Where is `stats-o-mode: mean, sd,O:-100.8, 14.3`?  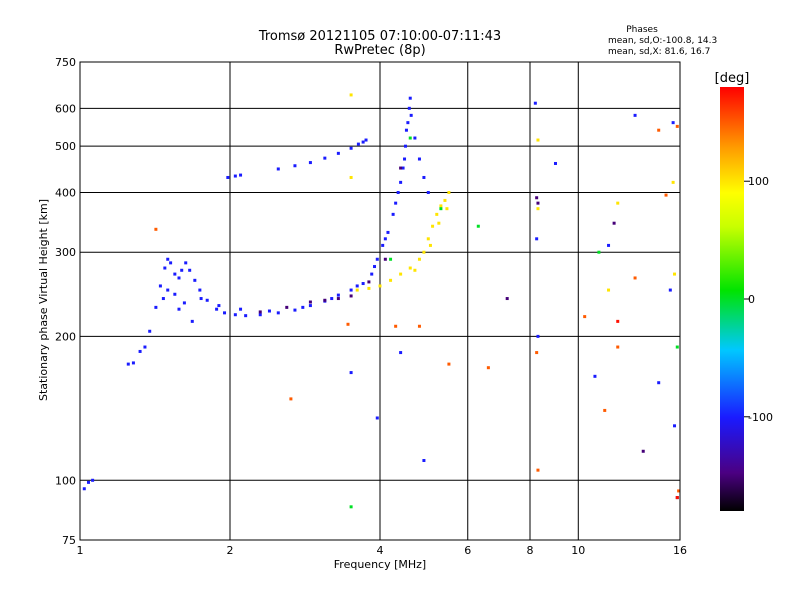 stats-o-mode: mean, sd,O:-100.8, 14.3 is located at coordinates (662, 41).